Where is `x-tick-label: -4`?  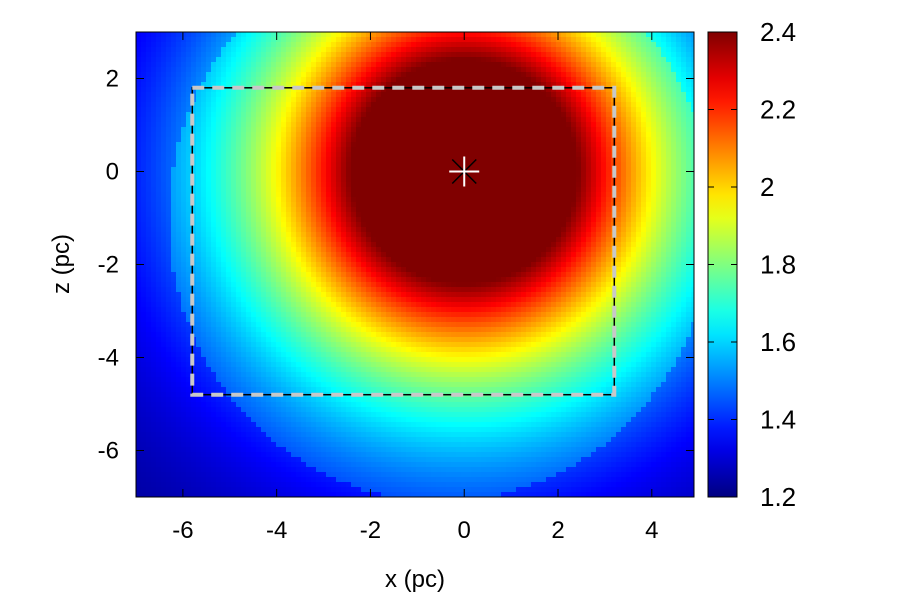 x-tick-label: -4 is located at coordinates (276, 530).